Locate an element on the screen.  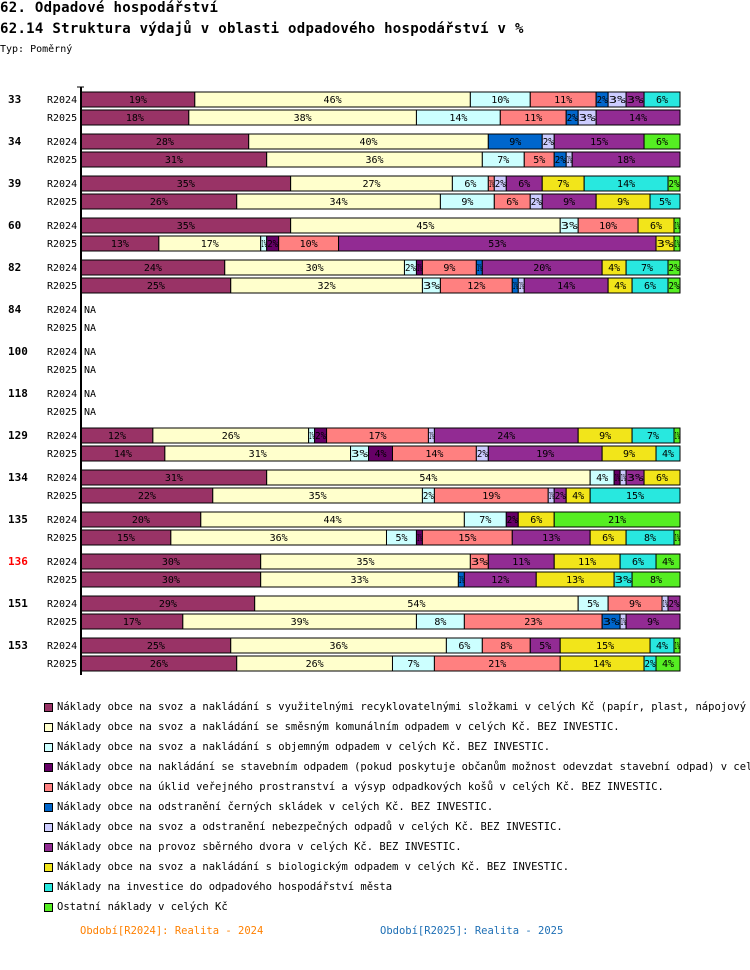
bar-value-label: 20% is located at coordinates (542, 268).